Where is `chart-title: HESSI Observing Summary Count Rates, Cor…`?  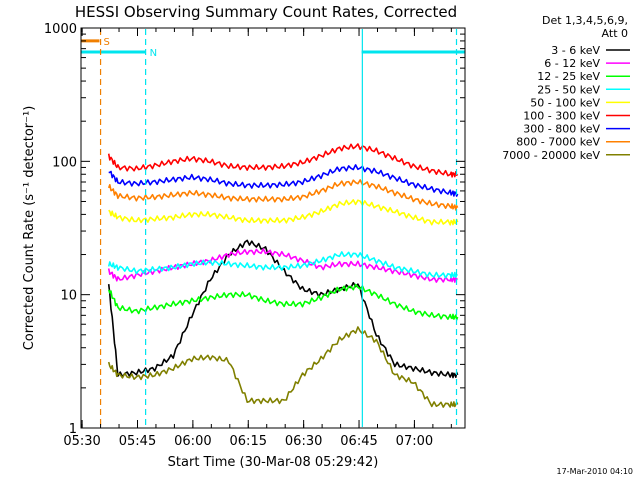 chart-title: HESSI Observing Summary Count Rates, Cor… is located at coordinates (266, 12).